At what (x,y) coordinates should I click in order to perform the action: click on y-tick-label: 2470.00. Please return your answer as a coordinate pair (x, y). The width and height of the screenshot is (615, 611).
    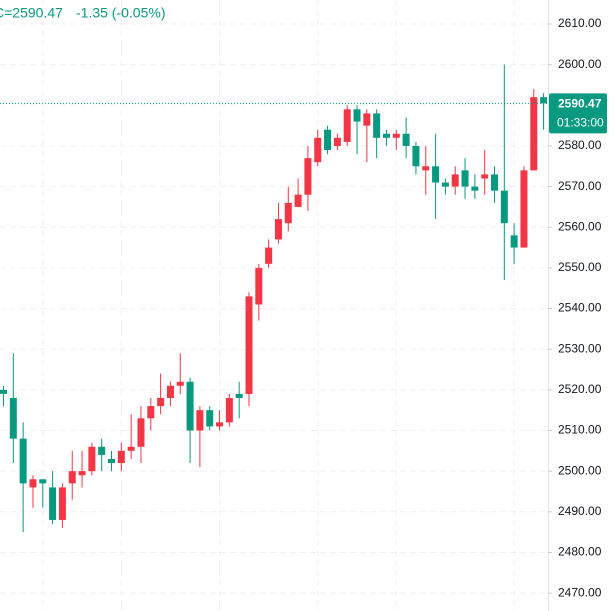
    Looking at the image, I should click on (580, 592).